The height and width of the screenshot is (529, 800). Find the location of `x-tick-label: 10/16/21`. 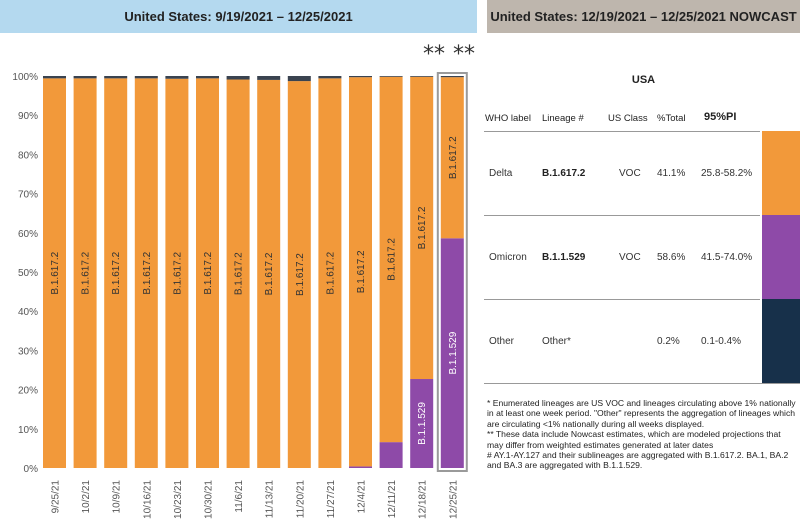

x-tick-label: 10/16/21 is located at coordinates (147, 499).